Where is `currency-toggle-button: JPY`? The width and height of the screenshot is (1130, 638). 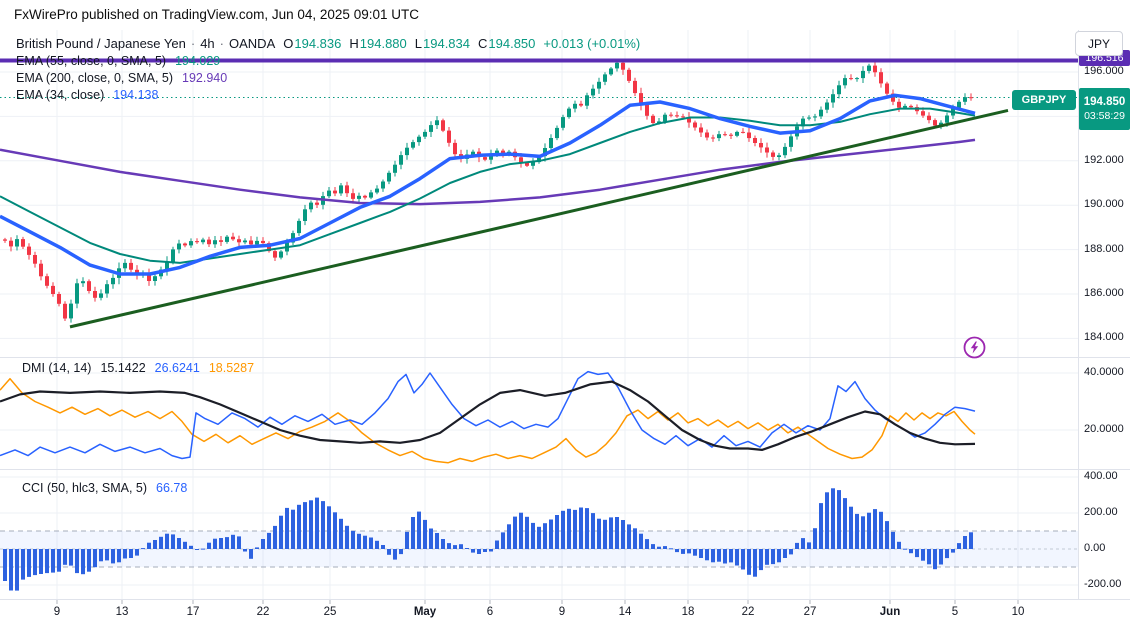 currency-toggle-button: JPY is located at coordinates (1099, 43).